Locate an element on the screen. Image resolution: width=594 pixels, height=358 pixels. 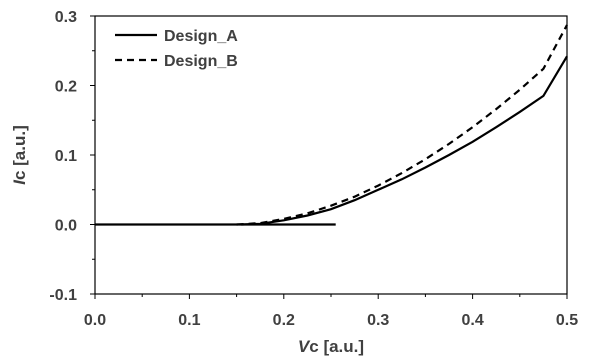
y-axis-ticks: -0.1 0.0 0.1 0.2 0.3 is located at coordinates (72, 156).